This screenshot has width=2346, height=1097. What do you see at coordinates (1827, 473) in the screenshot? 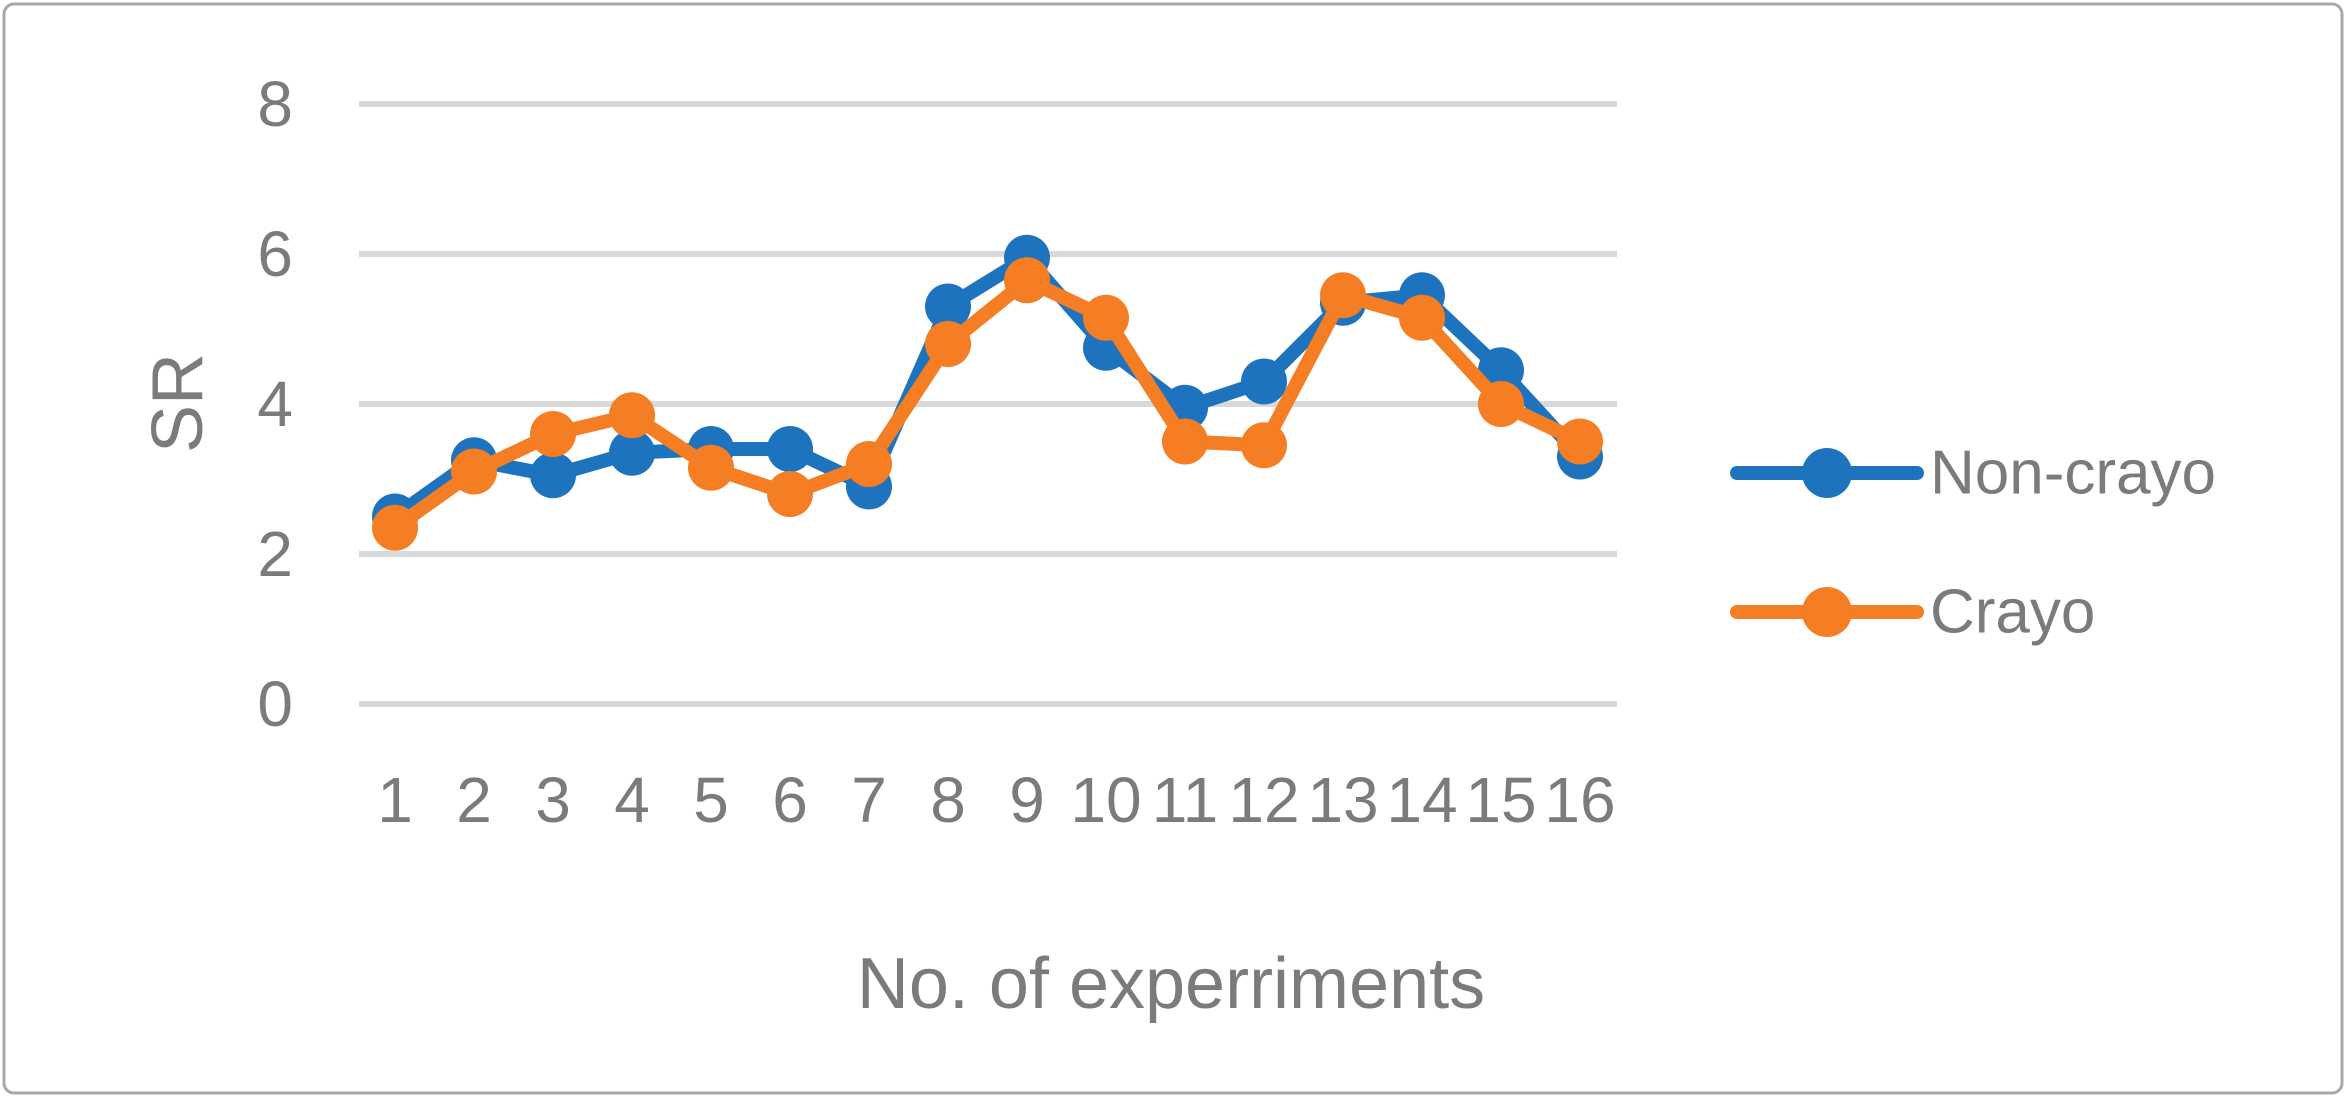
I see `legend-marker-circle-non-crayo` at bounding box center [1827, 473].